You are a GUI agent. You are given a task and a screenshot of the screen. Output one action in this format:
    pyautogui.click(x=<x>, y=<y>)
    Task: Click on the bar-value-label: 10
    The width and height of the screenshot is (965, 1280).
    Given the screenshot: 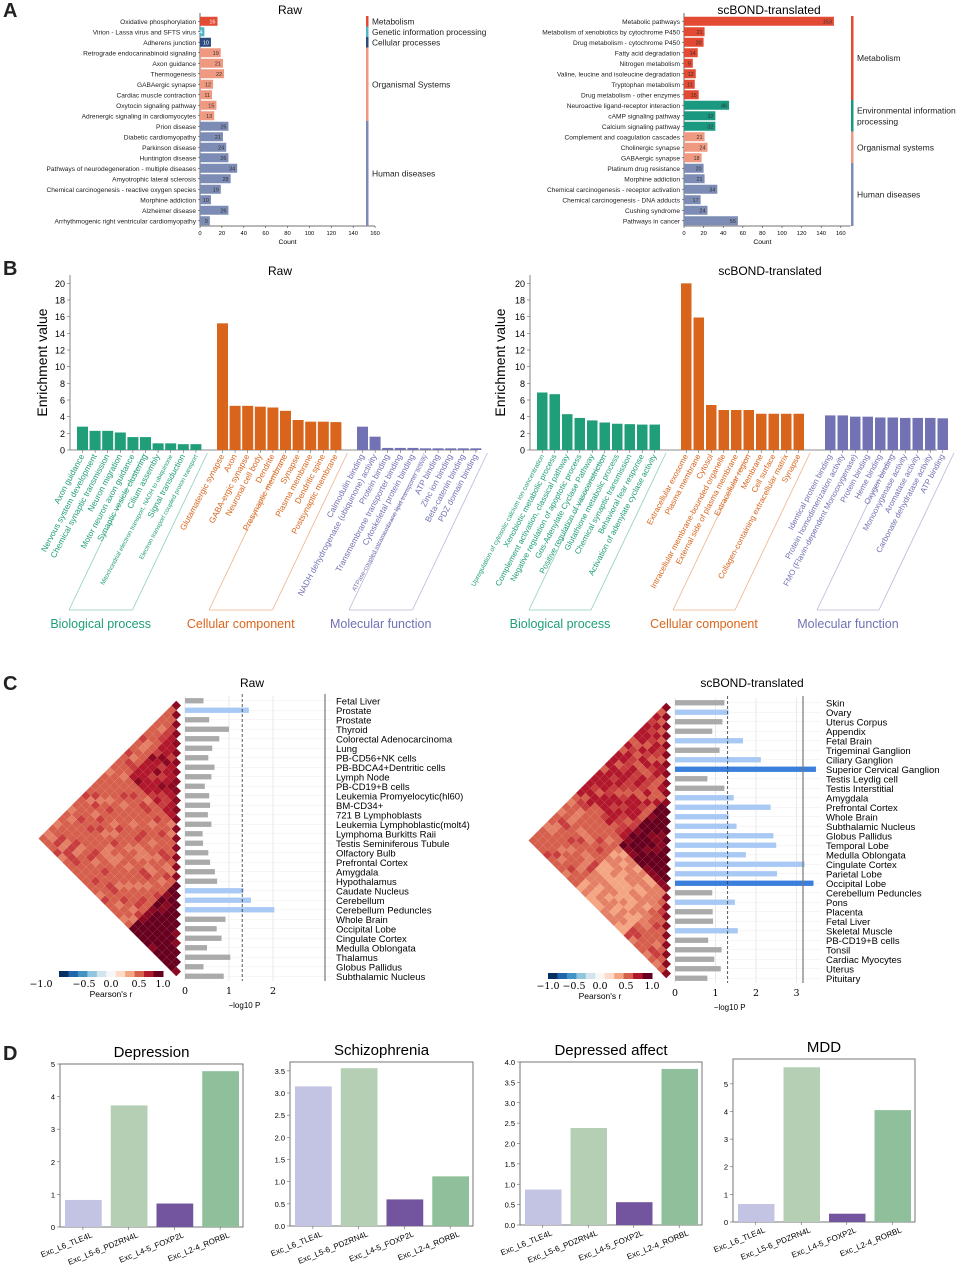 What is the action you would take?
    pyautogui.click(x=206, y=43)
    